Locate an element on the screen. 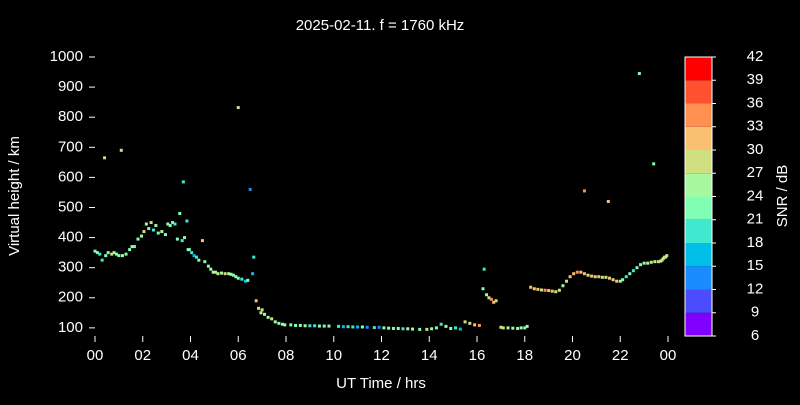 Image resolution: width=800 pixels, height=405 pixels. y-axis-label: Virtual height / km is located at coordinates (14, 196).